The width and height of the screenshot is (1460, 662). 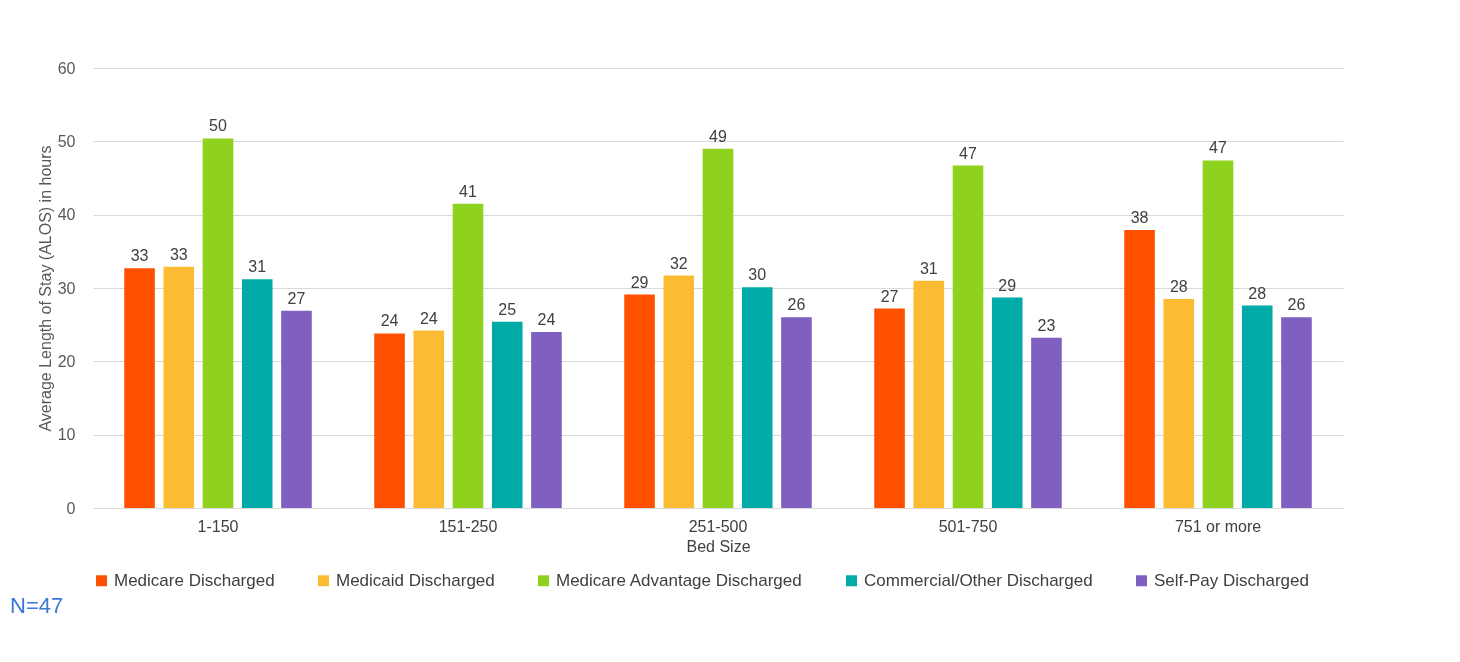 What do you see at coordinates (218, 126) in the screenshot?
I see `data-label: 50` at bounding box center [218, 126].